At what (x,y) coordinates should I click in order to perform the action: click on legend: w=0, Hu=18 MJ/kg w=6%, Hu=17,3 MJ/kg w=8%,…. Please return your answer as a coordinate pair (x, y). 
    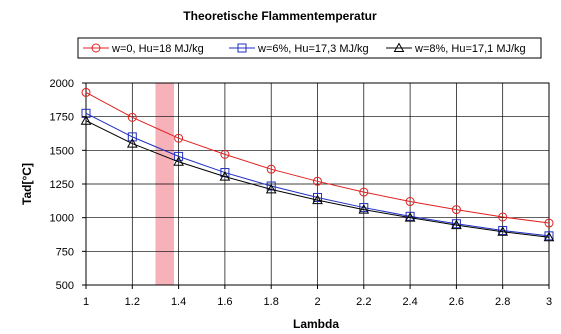
    Looking at the image, I should click on (309, 48).